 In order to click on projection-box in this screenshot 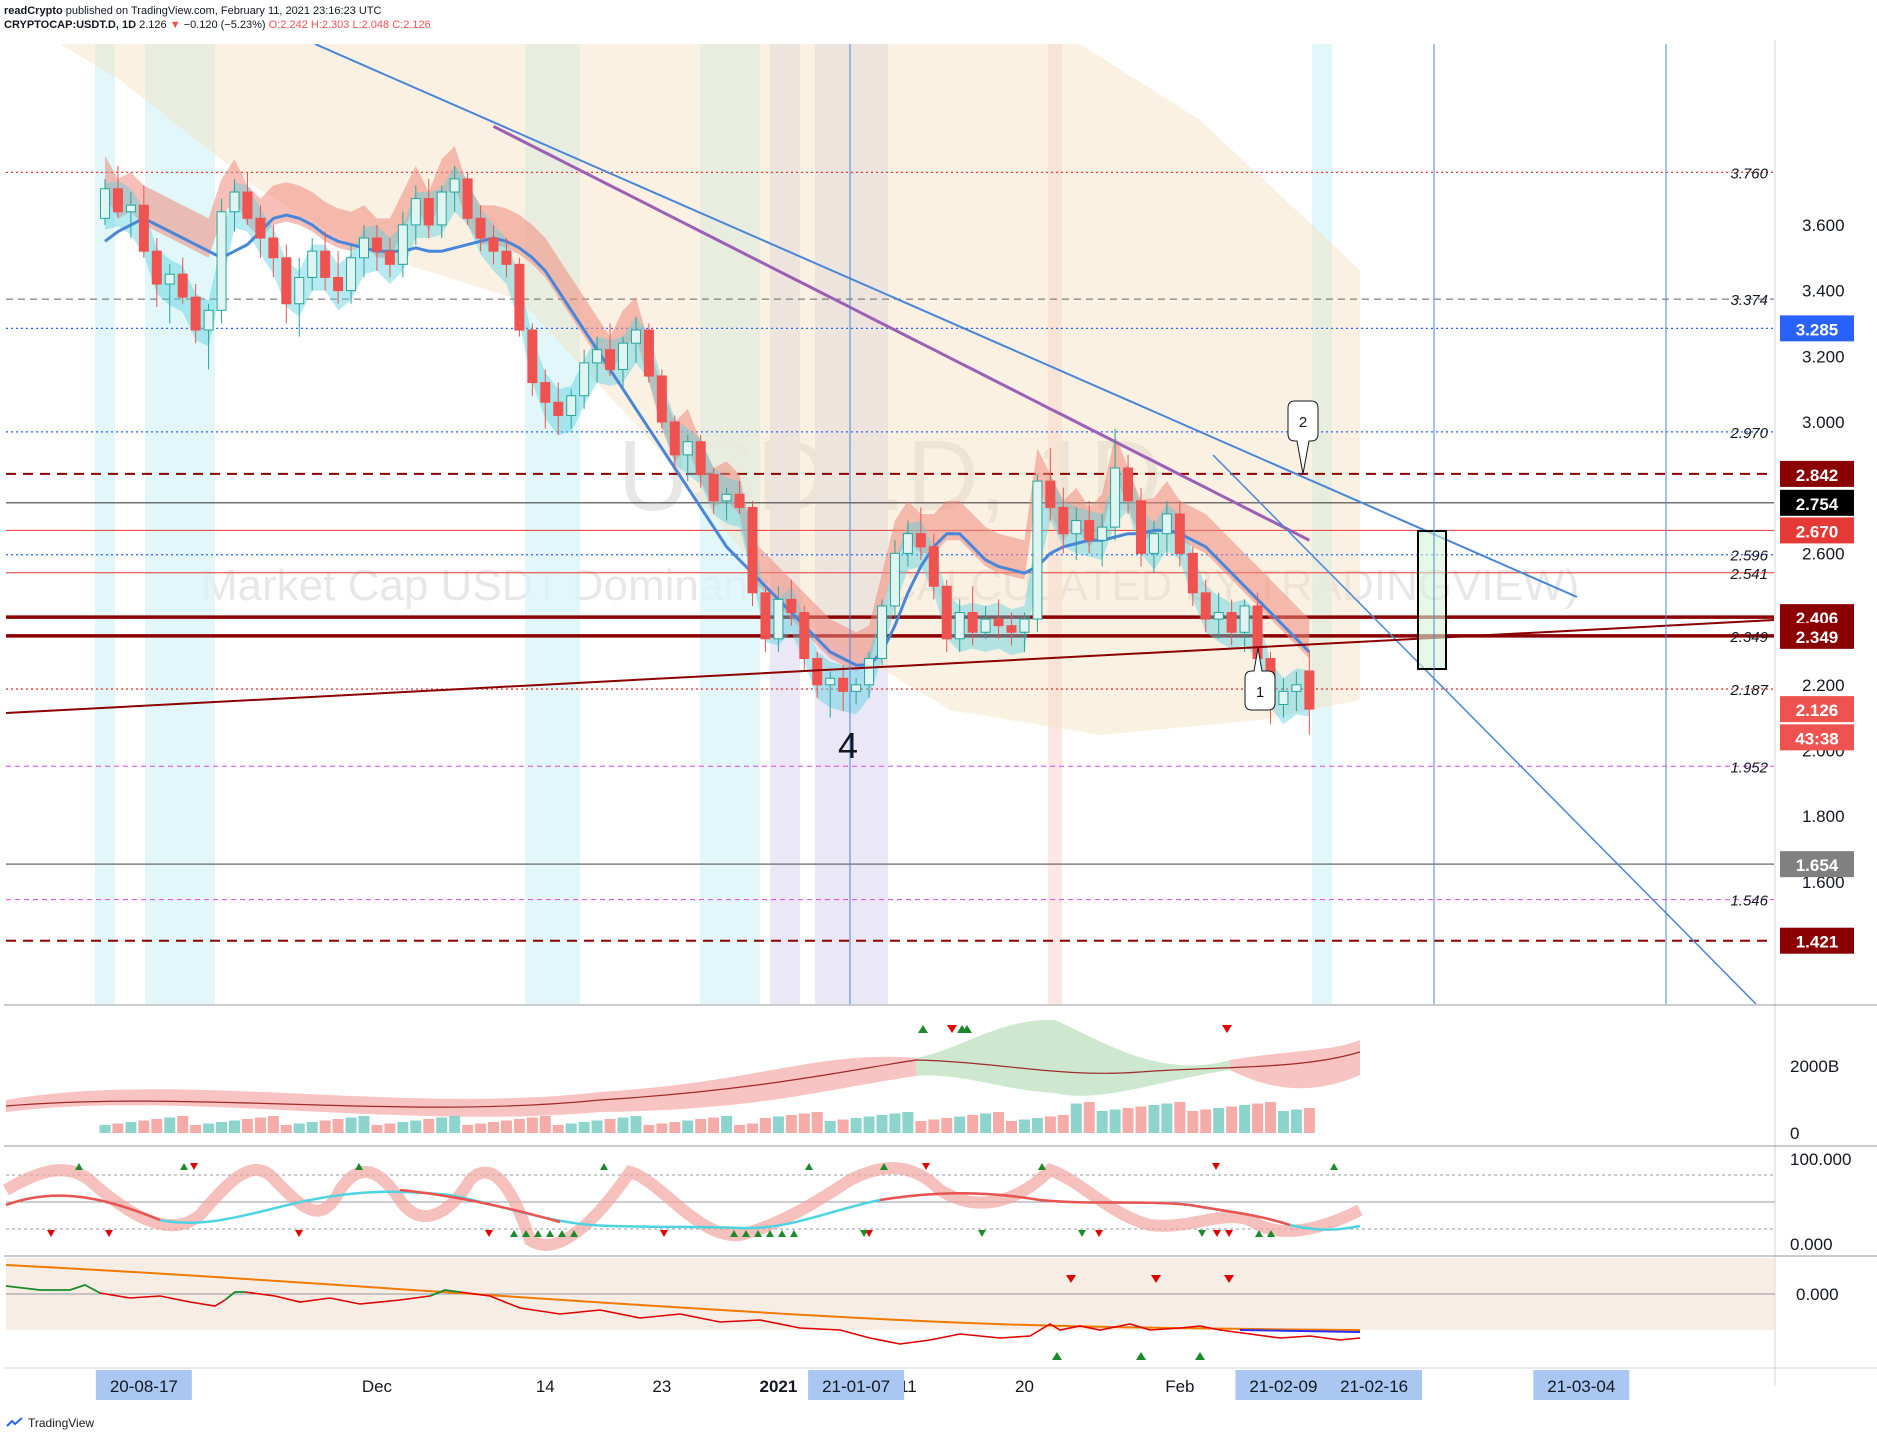, I will do `click(1432, 600)`.